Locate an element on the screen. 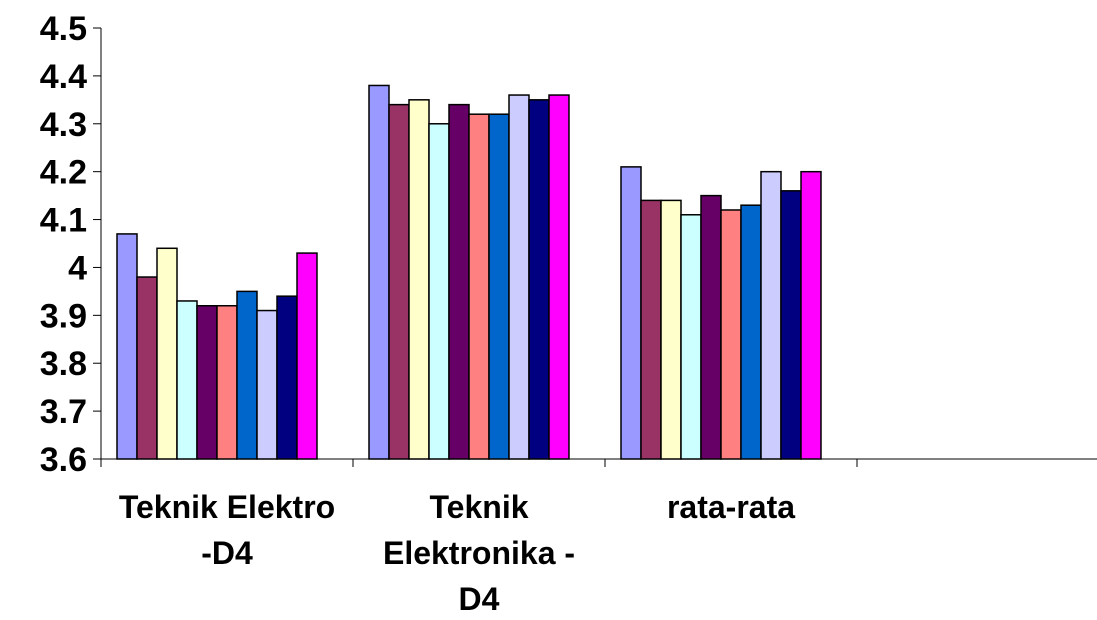 The image size is (1097, 620). y-axis: 3.6 3.7 3.8 3.9 4 4.1 4.2 4.3 4.4 4.5 is located at coordinates (71, 244).